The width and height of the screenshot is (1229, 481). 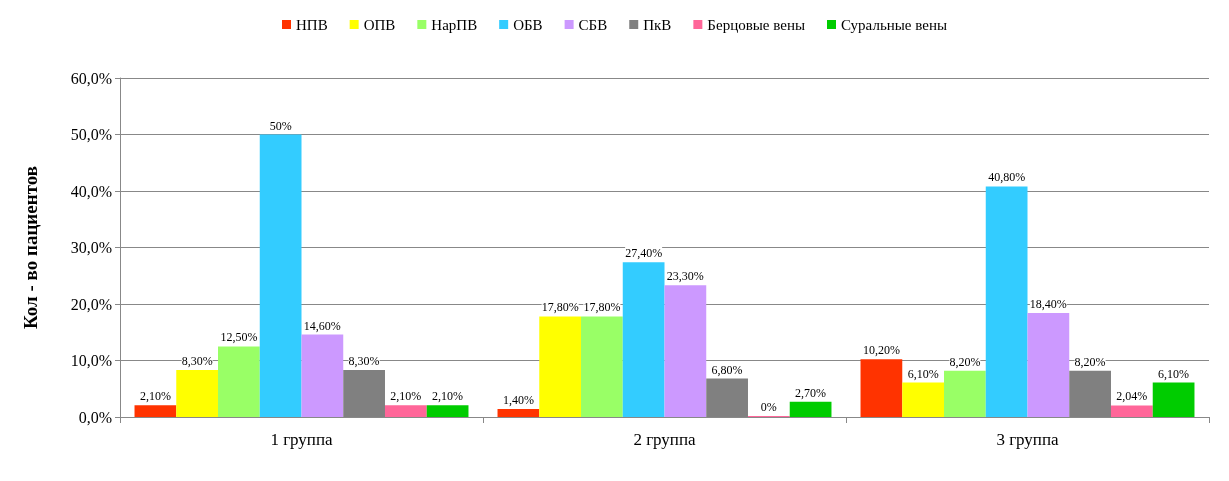 I want to click on legend-label: Суральные вены, so click(x=894, y=24).